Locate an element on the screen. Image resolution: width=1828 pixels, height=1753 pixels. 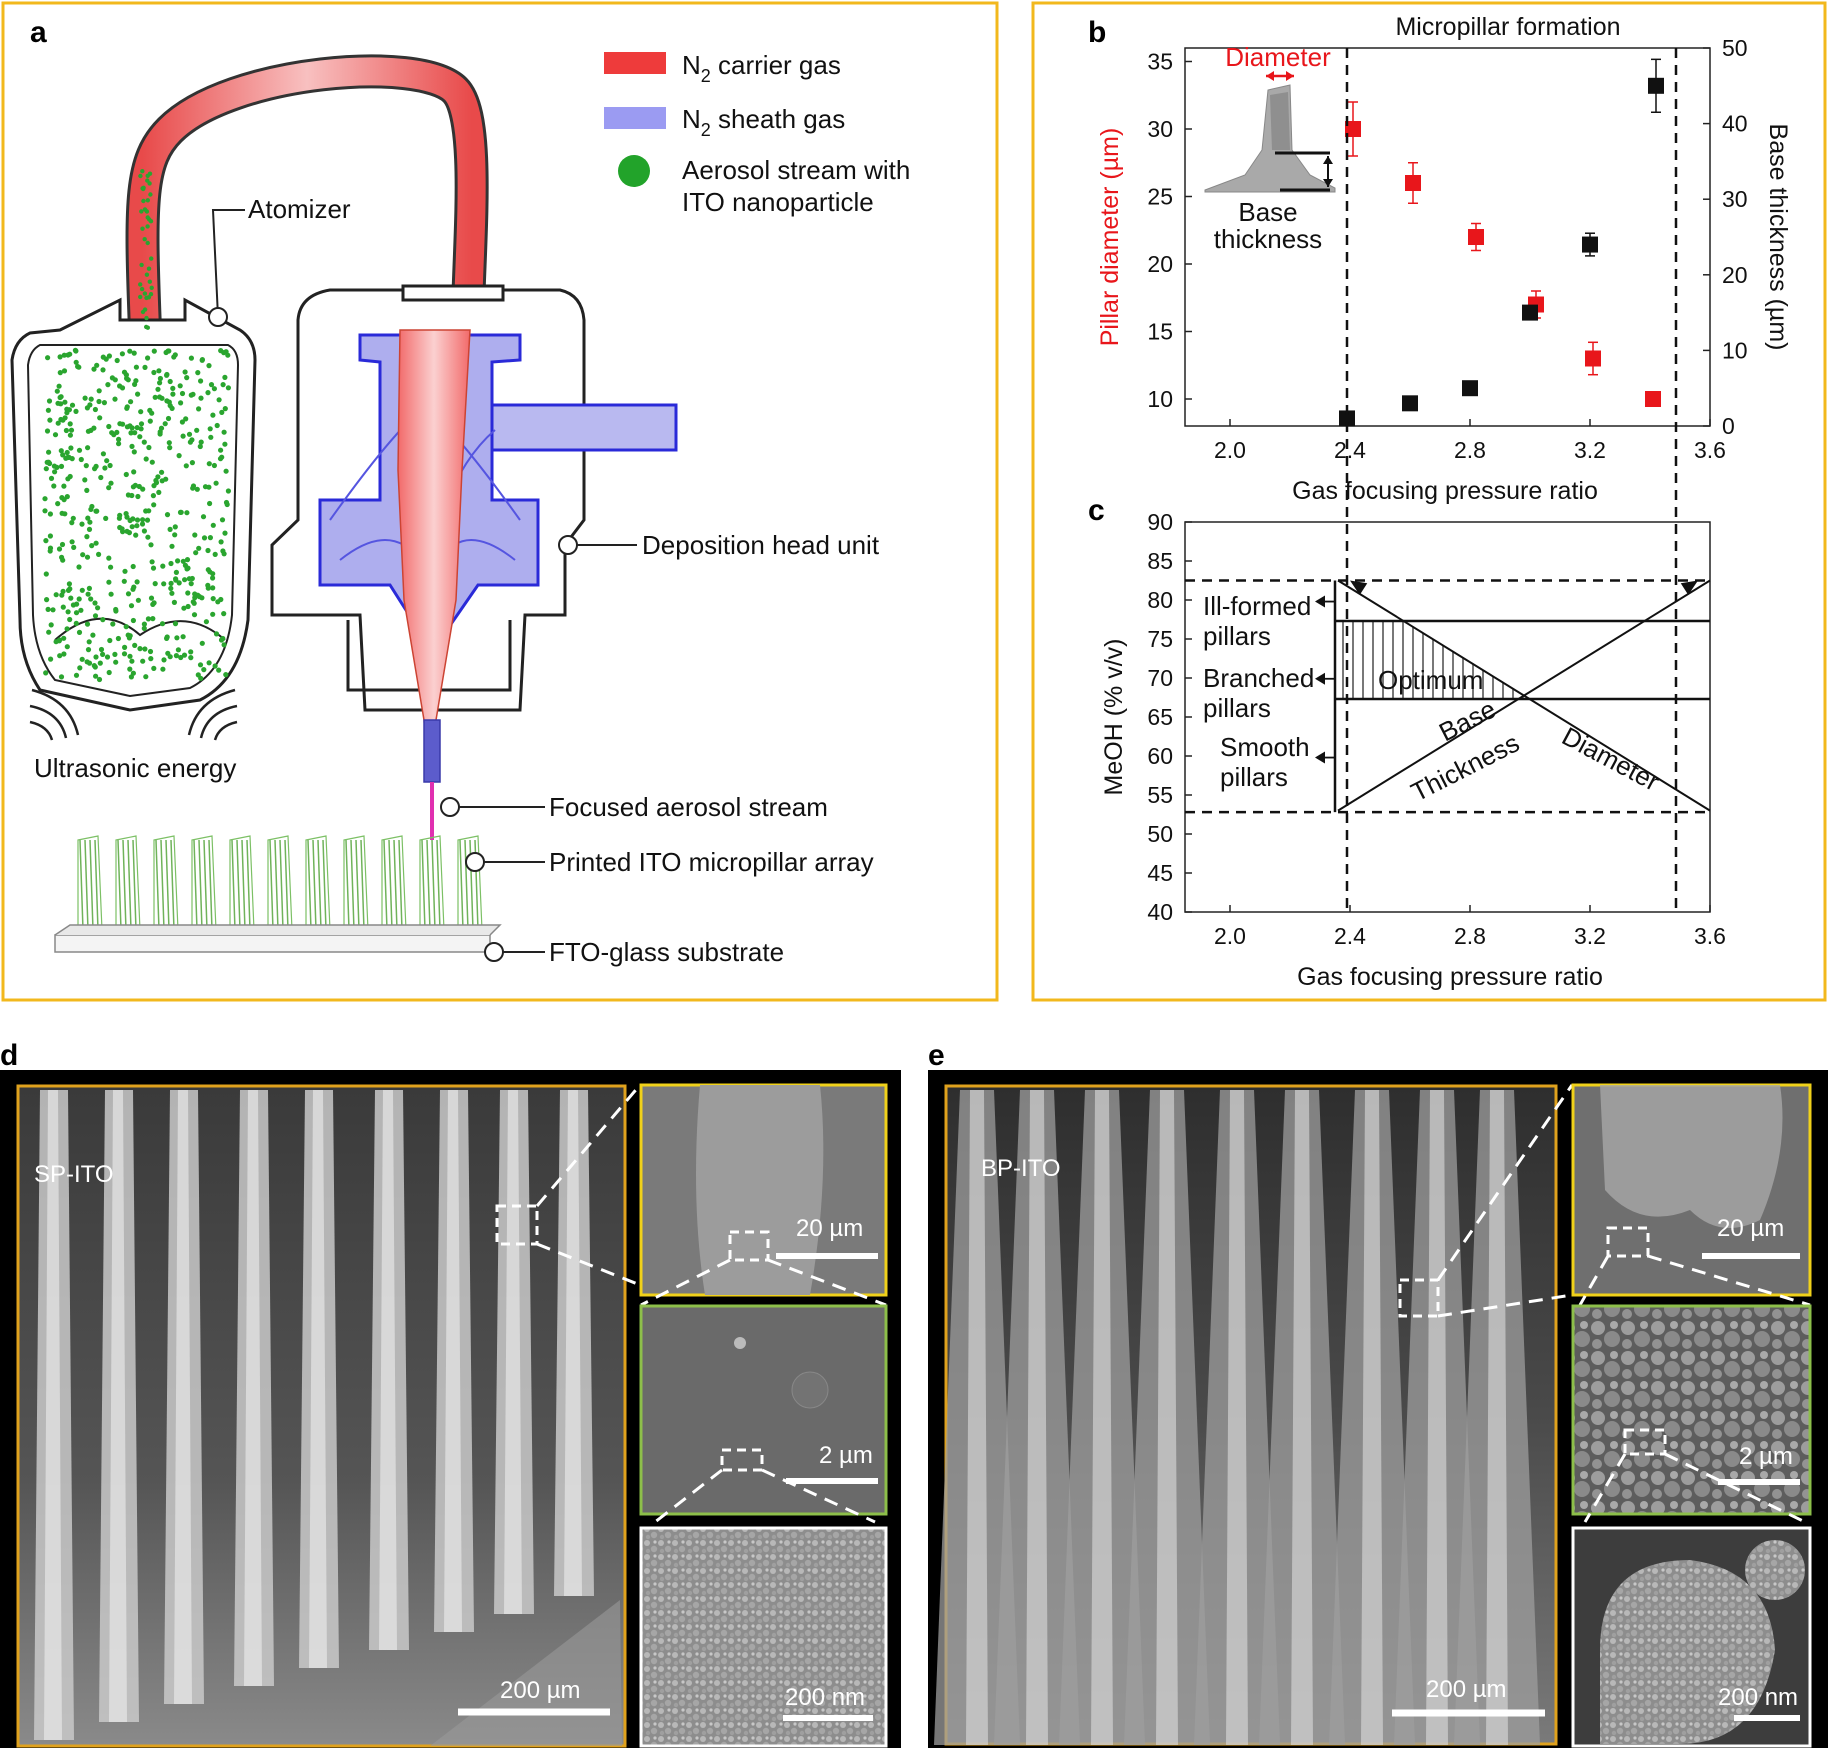
carrier-tube is located at coordinates (307, 200).